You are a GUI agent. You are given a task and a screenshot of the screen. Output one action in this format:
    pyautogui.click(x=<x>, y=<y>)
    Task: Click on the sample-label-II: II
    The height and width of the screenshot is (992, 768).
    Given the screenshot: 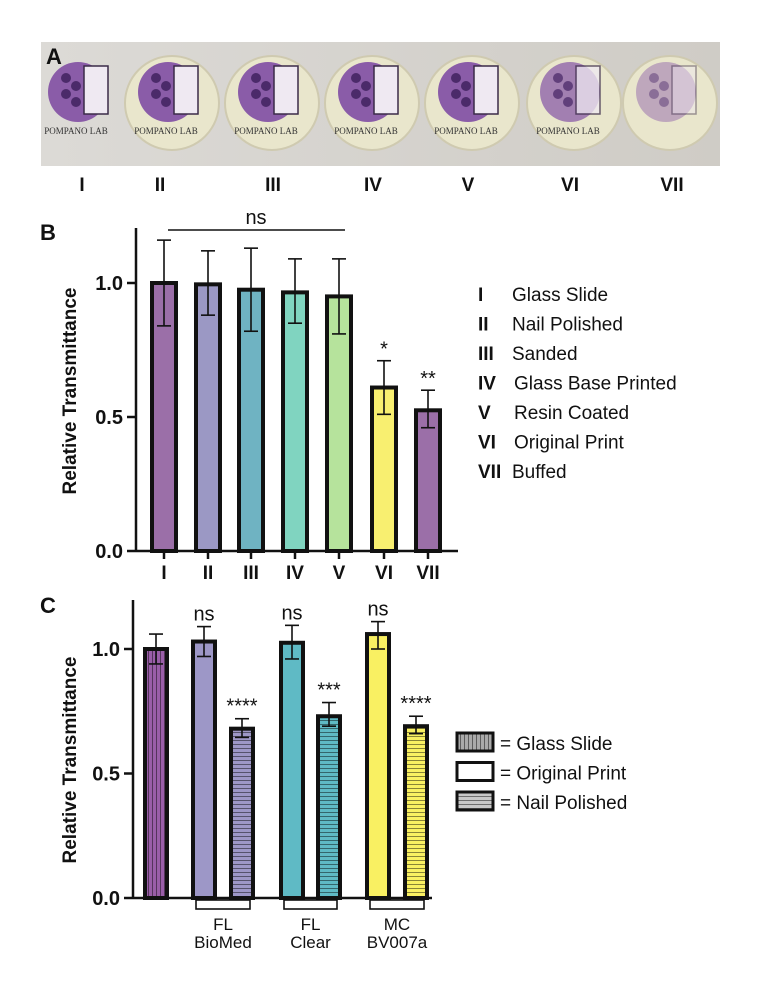 What is the action you would take?
    pyautogui.click(x=160, y=185)
    